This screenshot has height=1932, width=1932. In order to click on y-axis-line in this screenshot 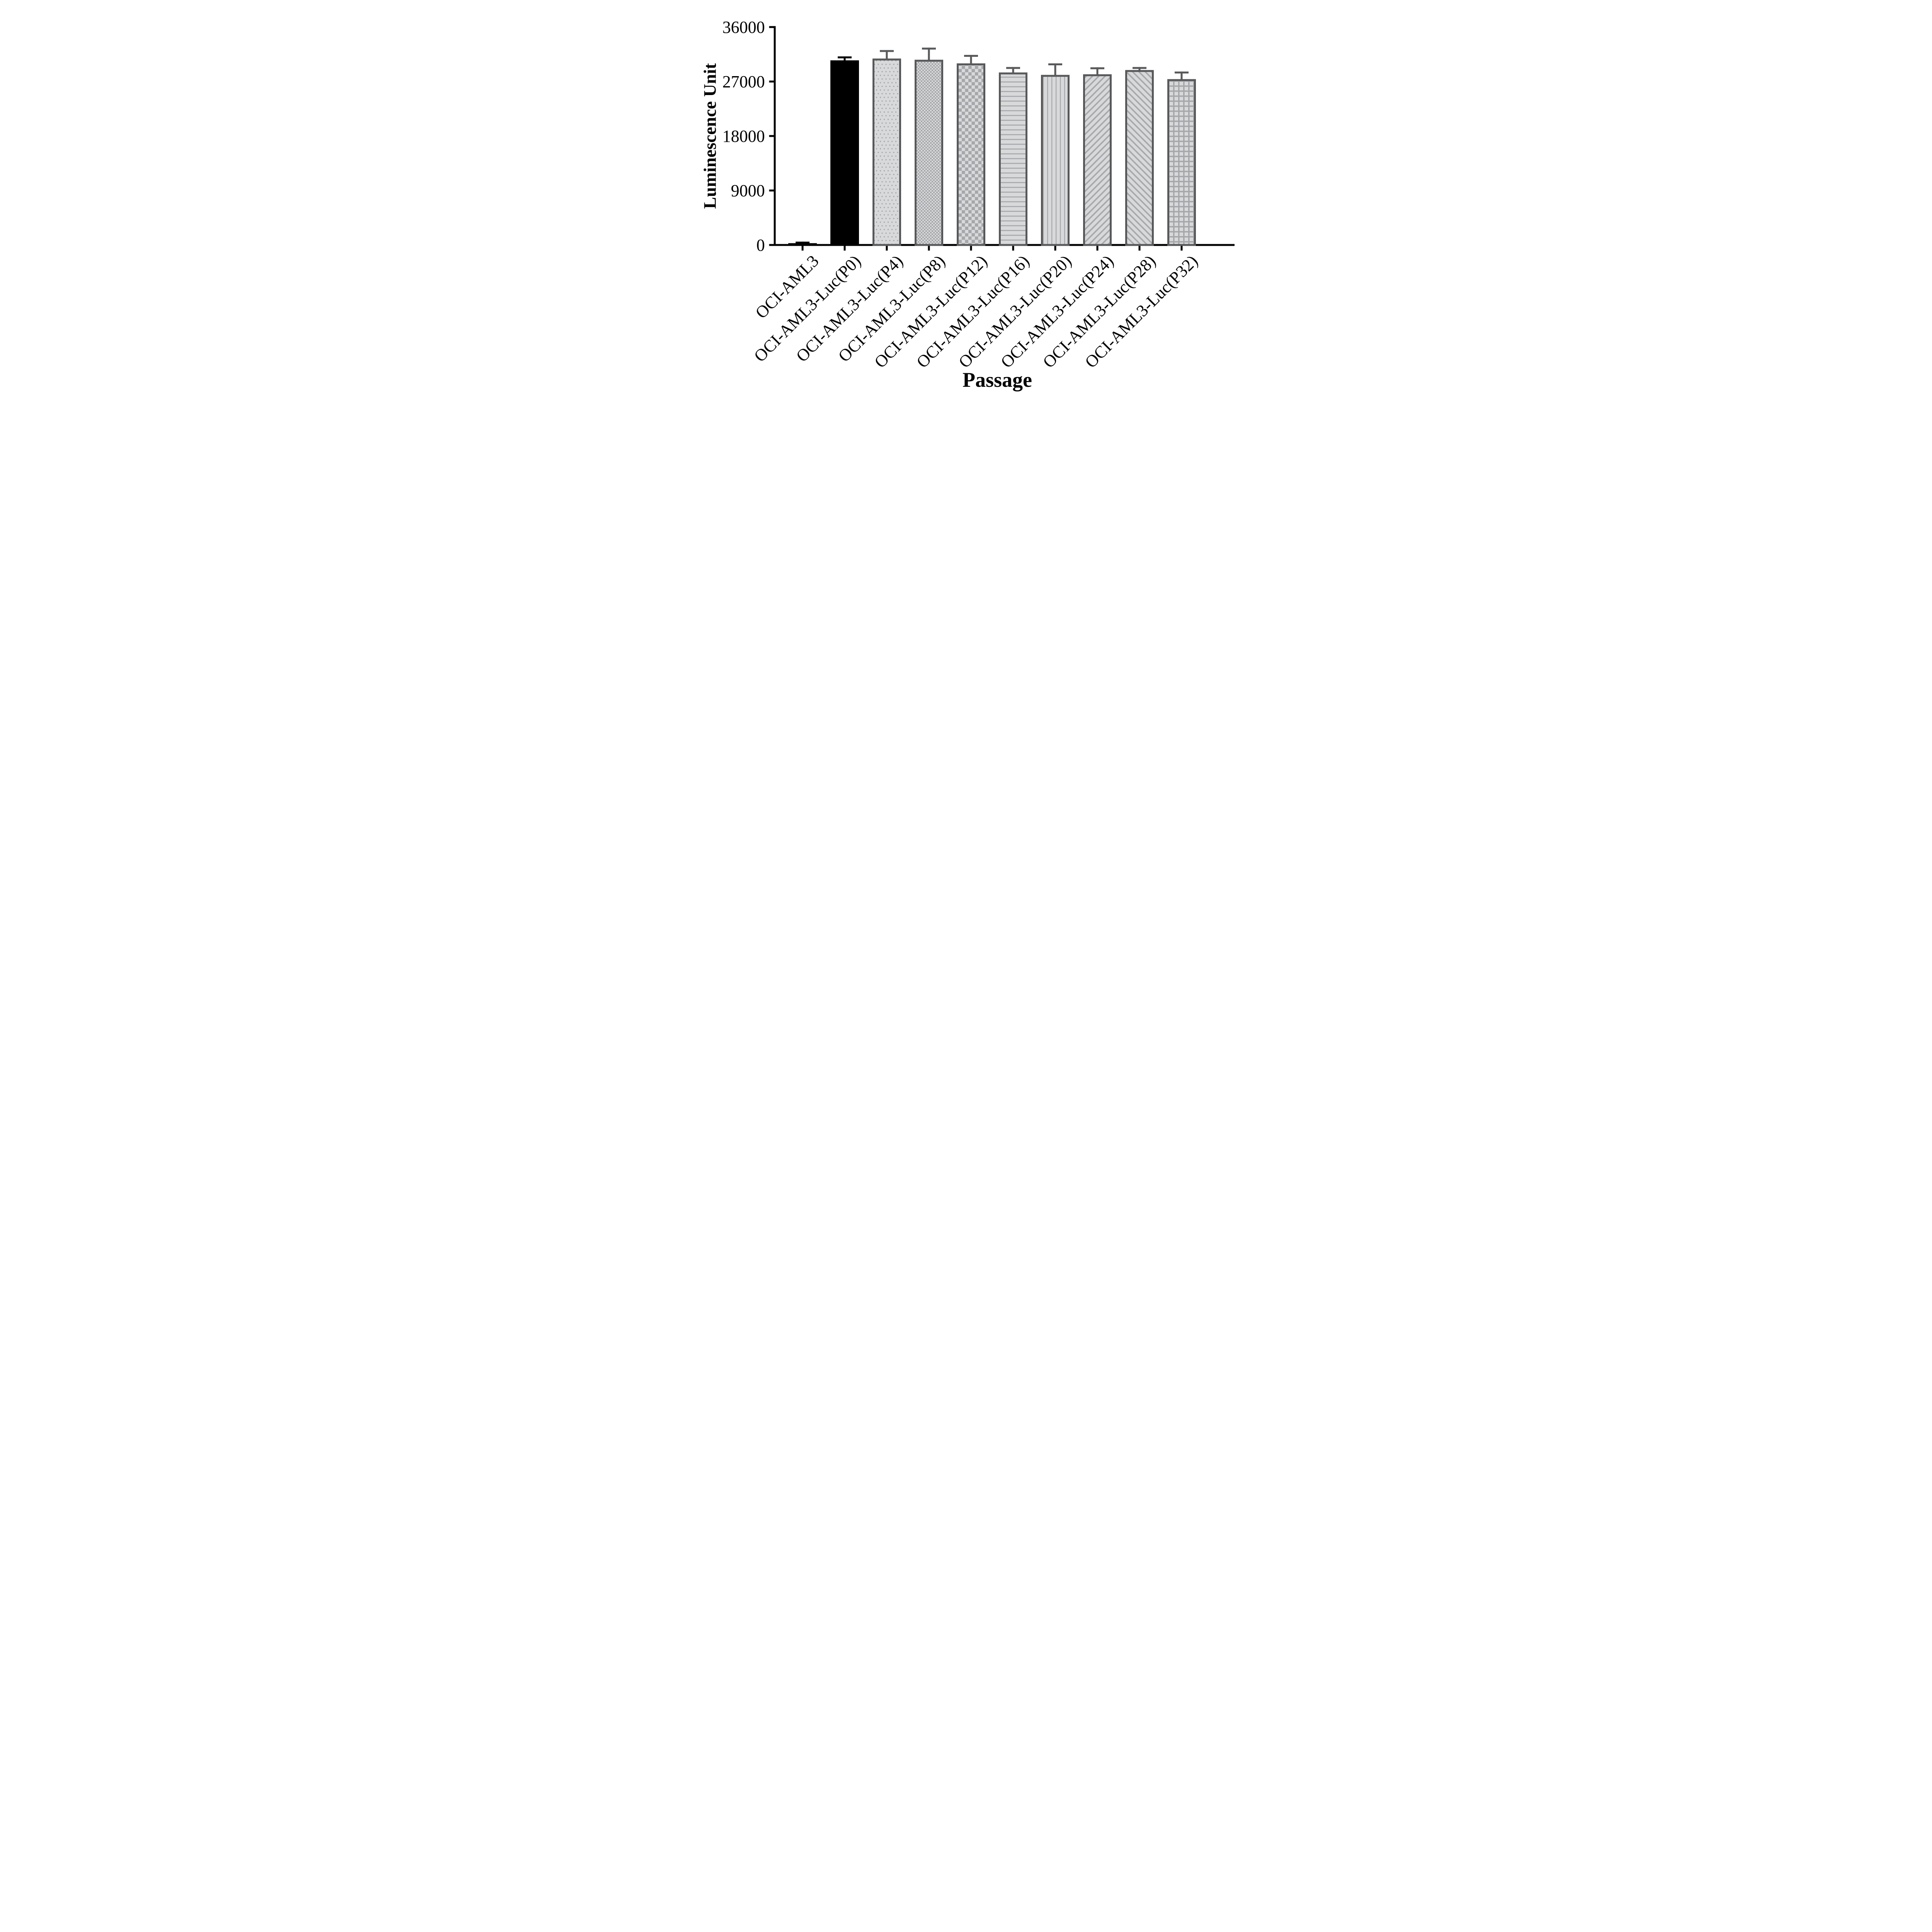, I will do `click(775, 136)`.